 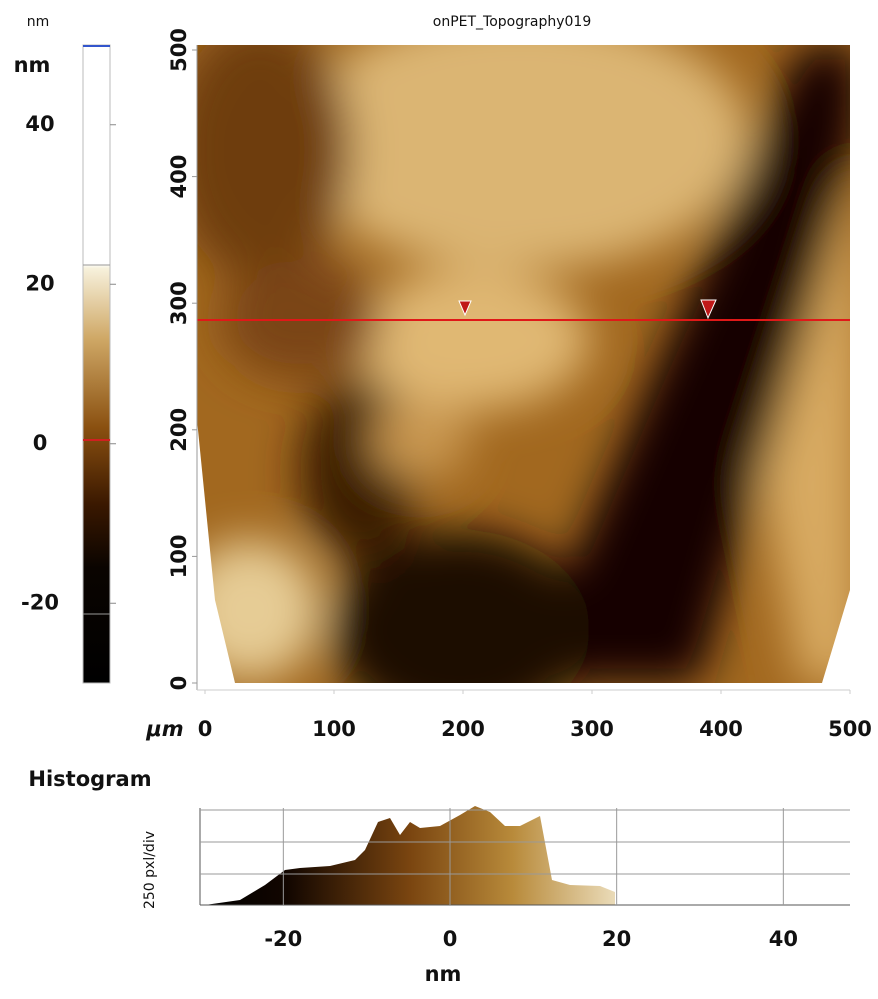 I want to click on colorbar-unit-label: nm, so click(x=32, y=65).